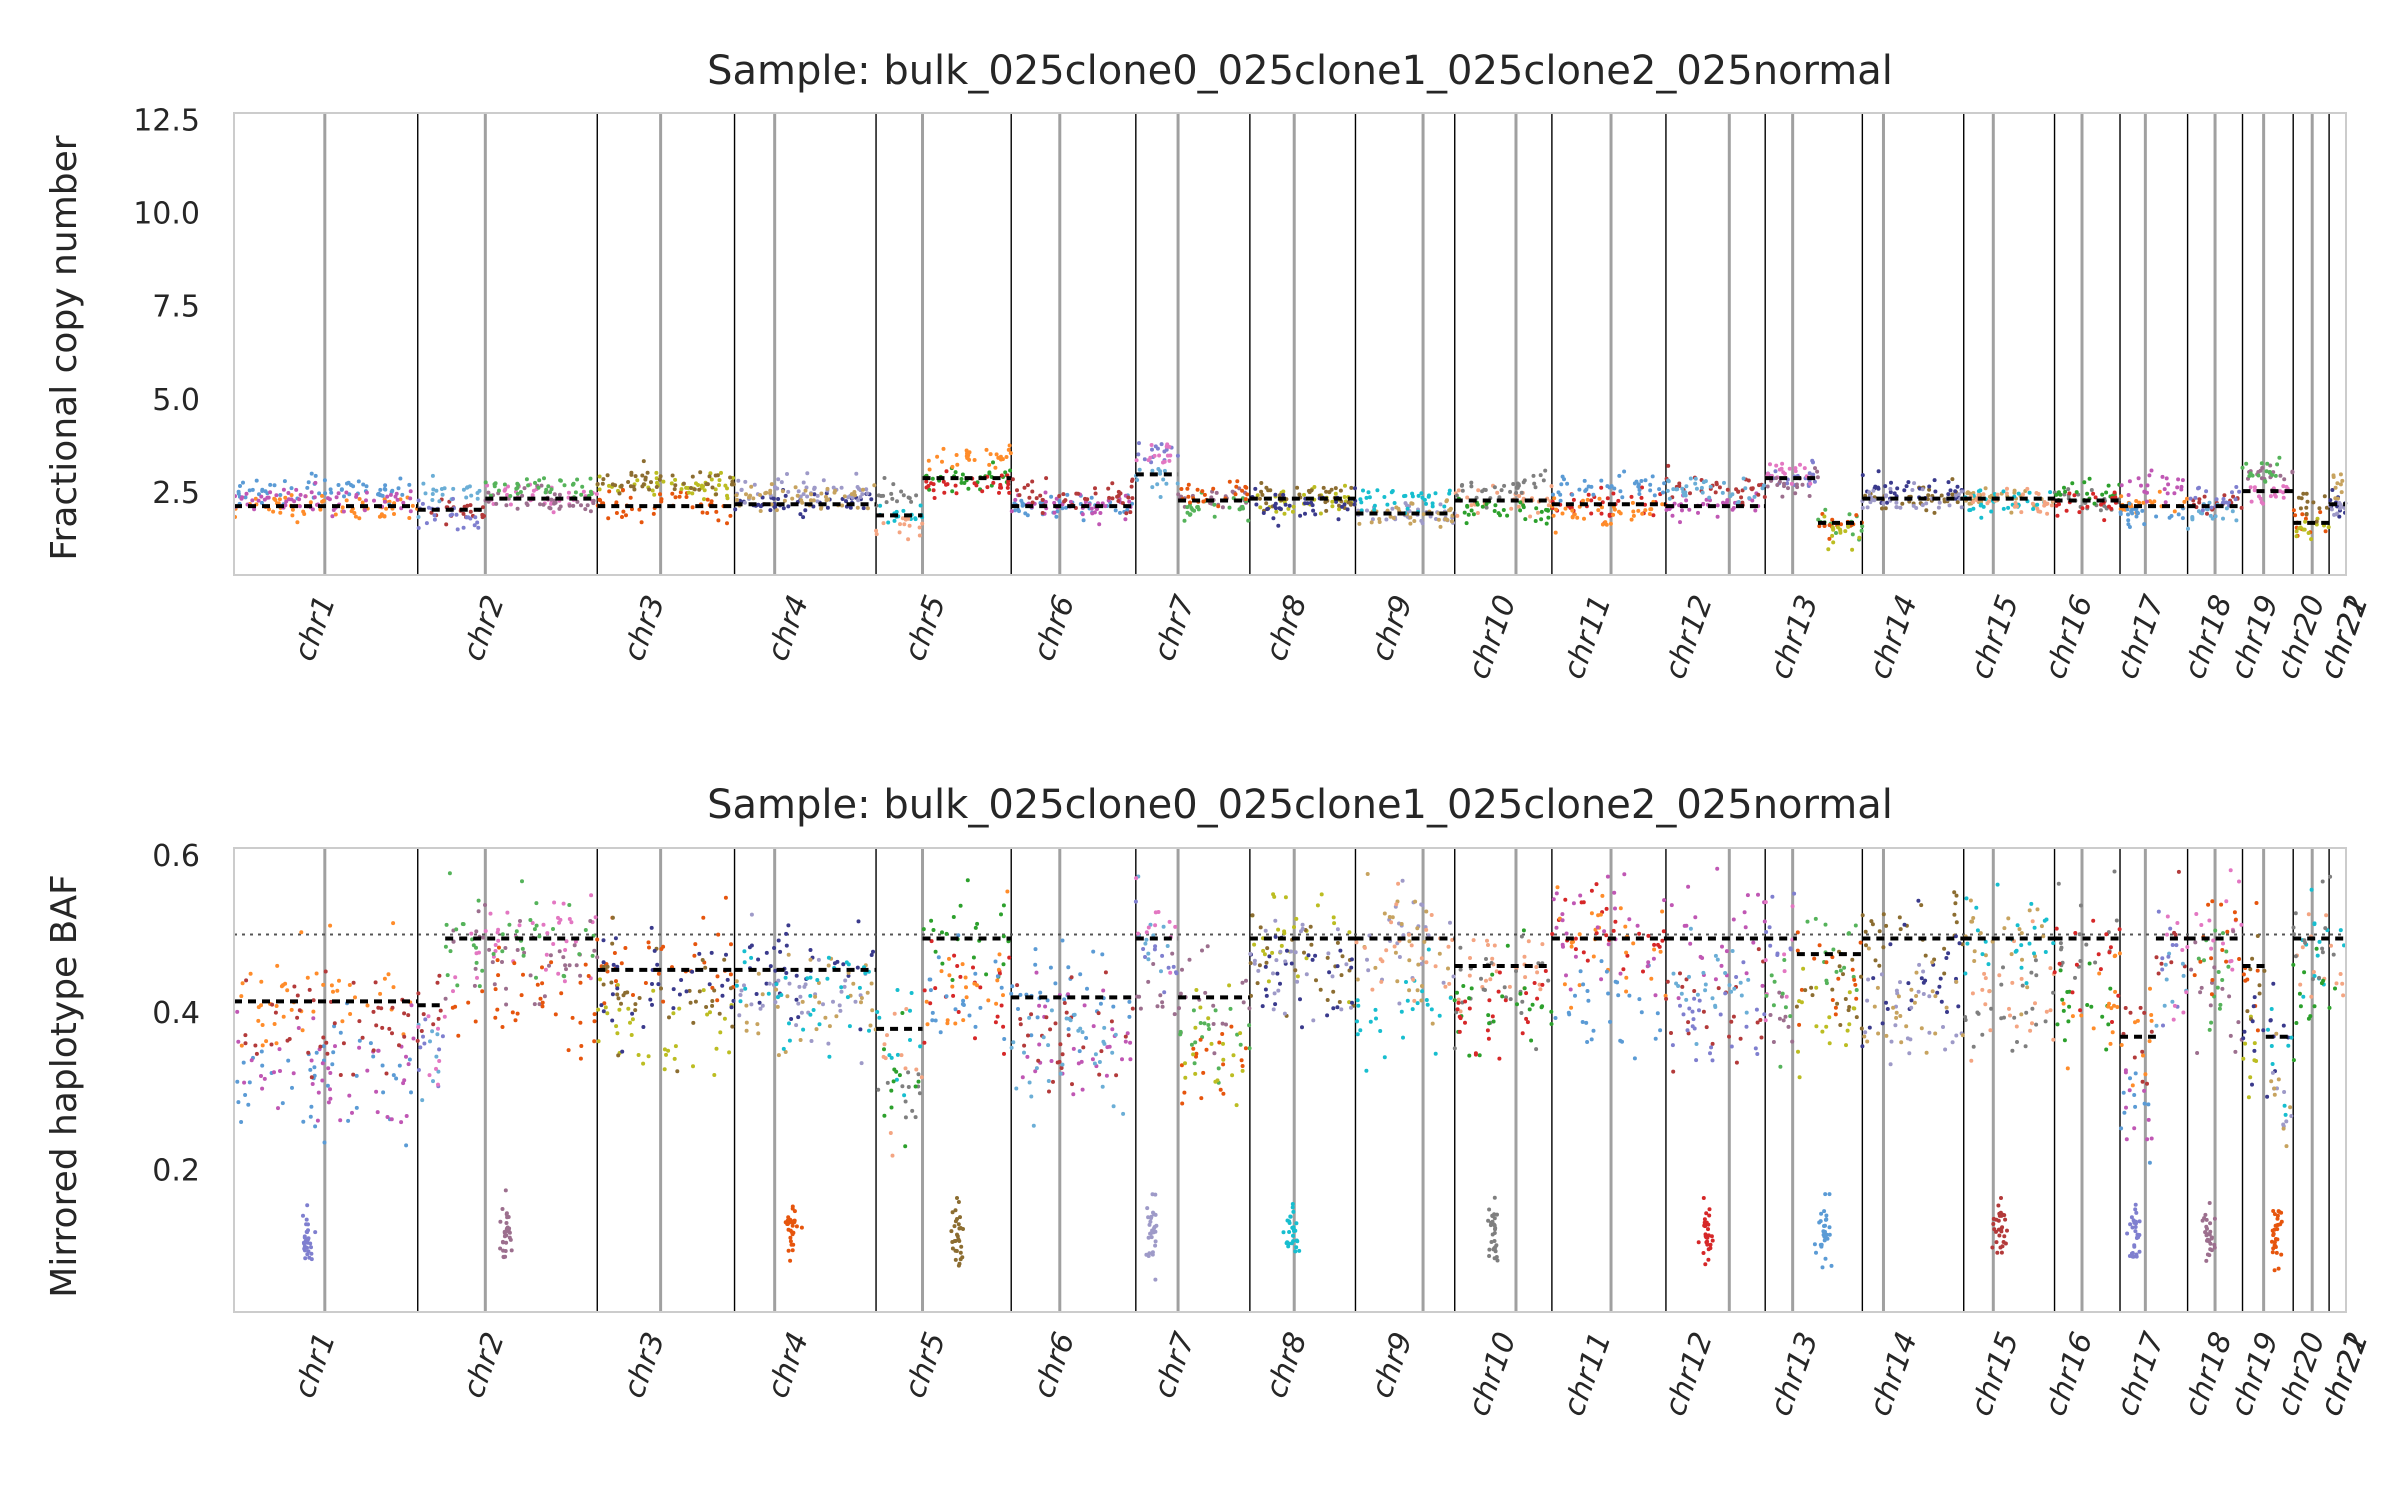 The image size is (2400, 1505). What do you see at coordinates (176, 307) in the screenshot?
I see `y-tick-label: 7.5` at bounding box center [176, 307].